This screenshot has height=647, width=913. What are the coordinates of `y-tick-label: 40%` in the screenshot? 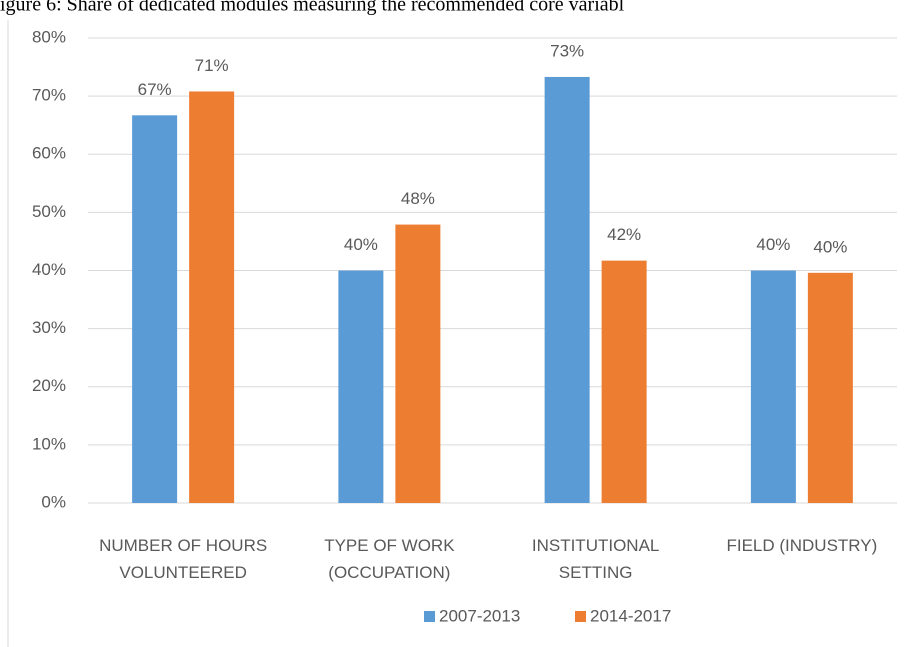 It's located at (49, 269).